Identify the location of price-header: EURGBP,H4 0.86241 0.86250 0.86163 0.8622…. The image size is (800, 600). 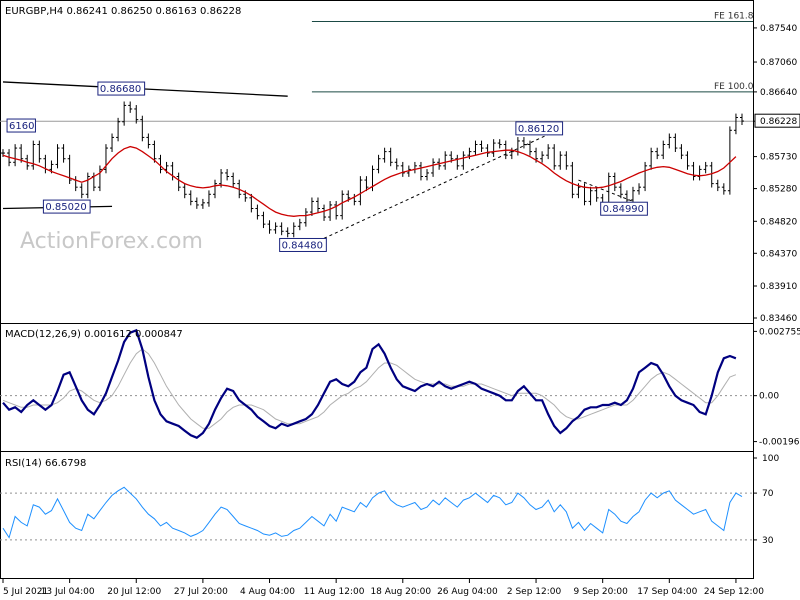
(123, 11).